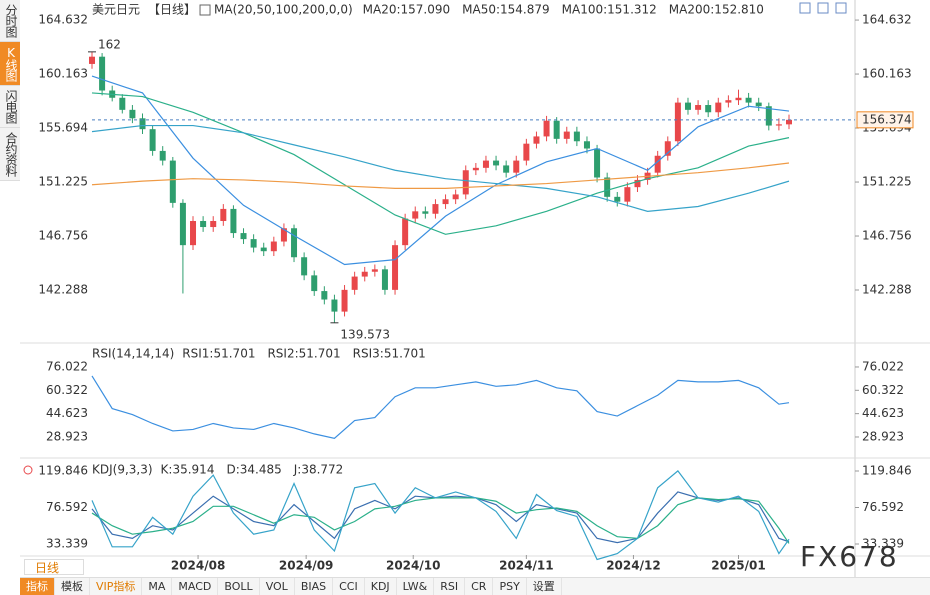  I want to click on toolbar-tab: MACD, so click(195, 586).